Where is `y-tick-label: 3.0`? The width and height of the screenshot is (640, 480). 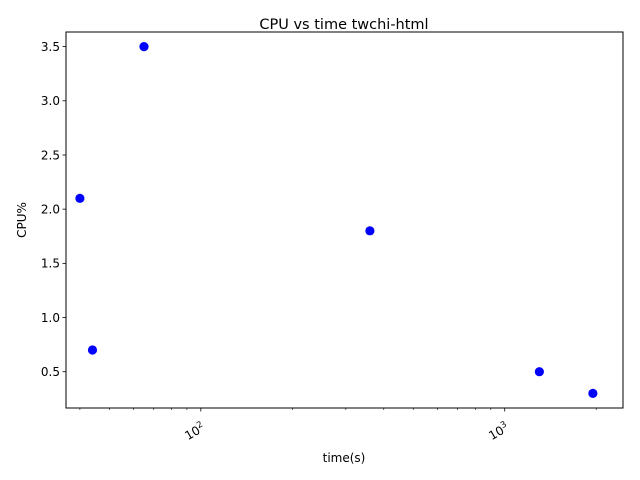 y-tick-label: 3.0 is located at coordinates (50, 101).